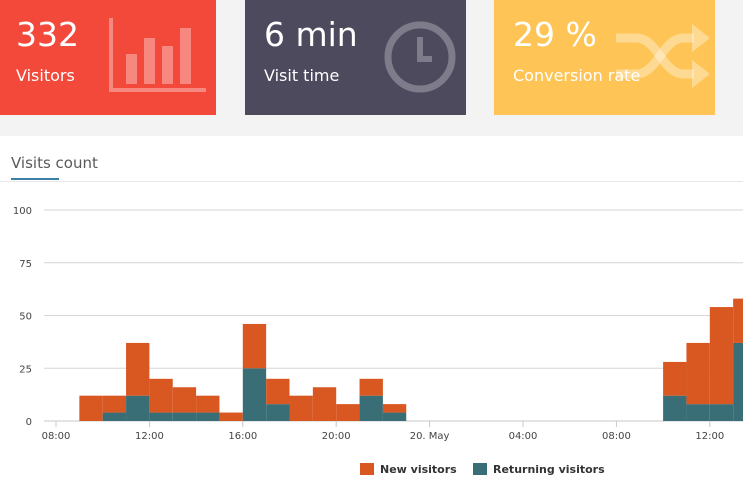 The width and height of the screenshot is (743, 494). What do you see at coordinates (47, 34) in the screenshot?
I see `visitors-value: 332` at bounding box center [47, 34].